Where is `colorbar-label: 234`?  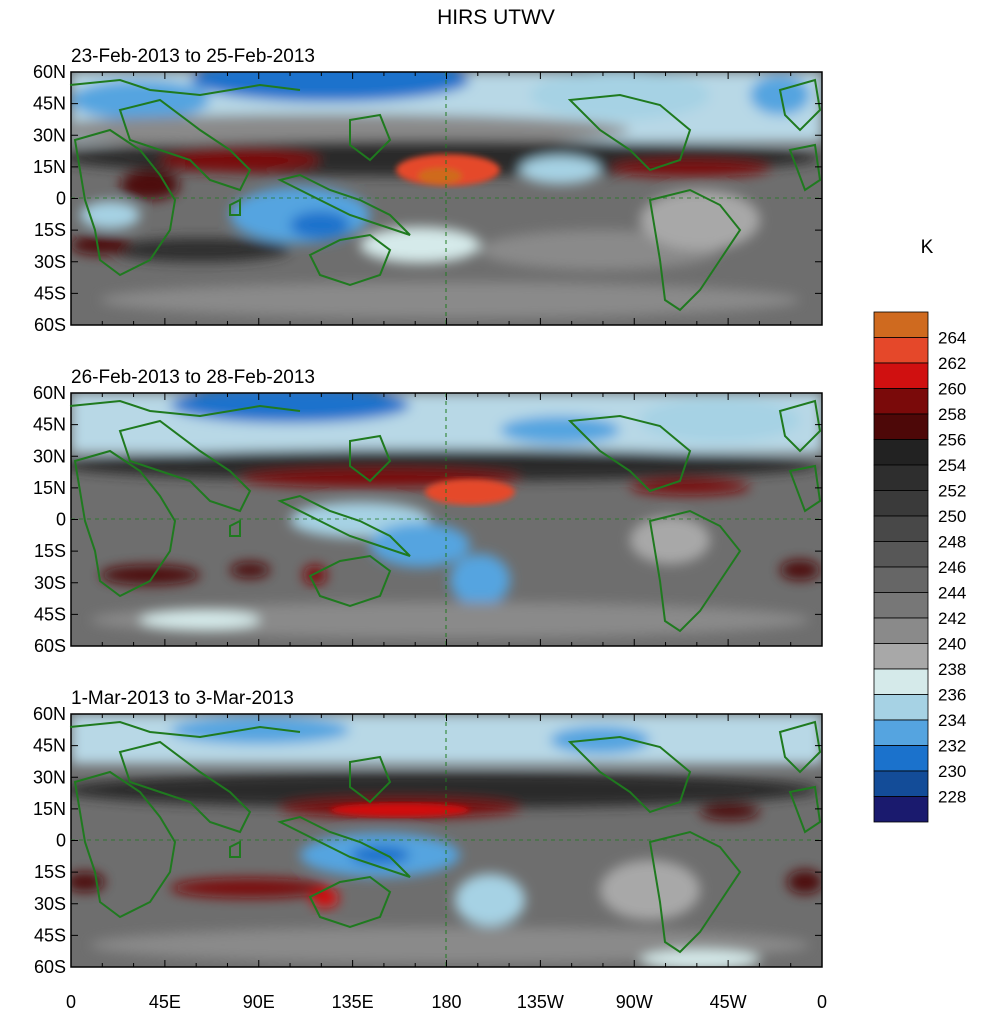 colorbar-label: 234 is located at coordinates (952, 720).